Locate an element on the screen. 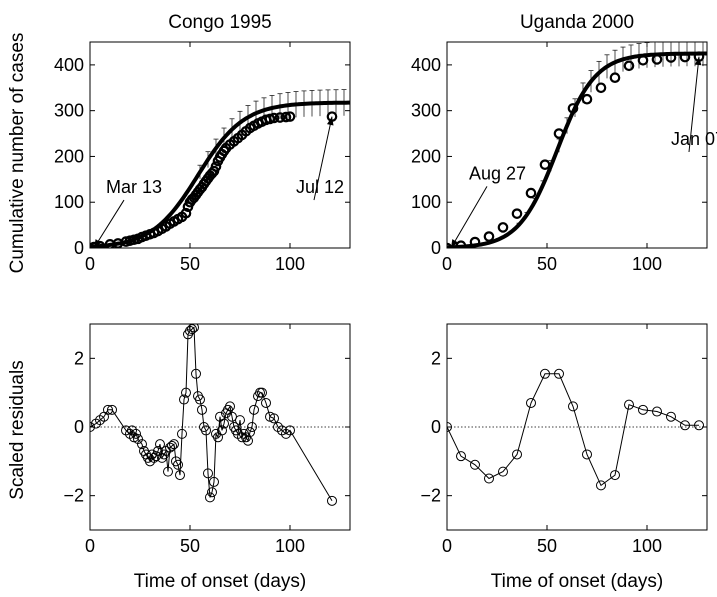 The image size is (717, 597). y-tick-label: 400 is located at coordinates (69, 65).